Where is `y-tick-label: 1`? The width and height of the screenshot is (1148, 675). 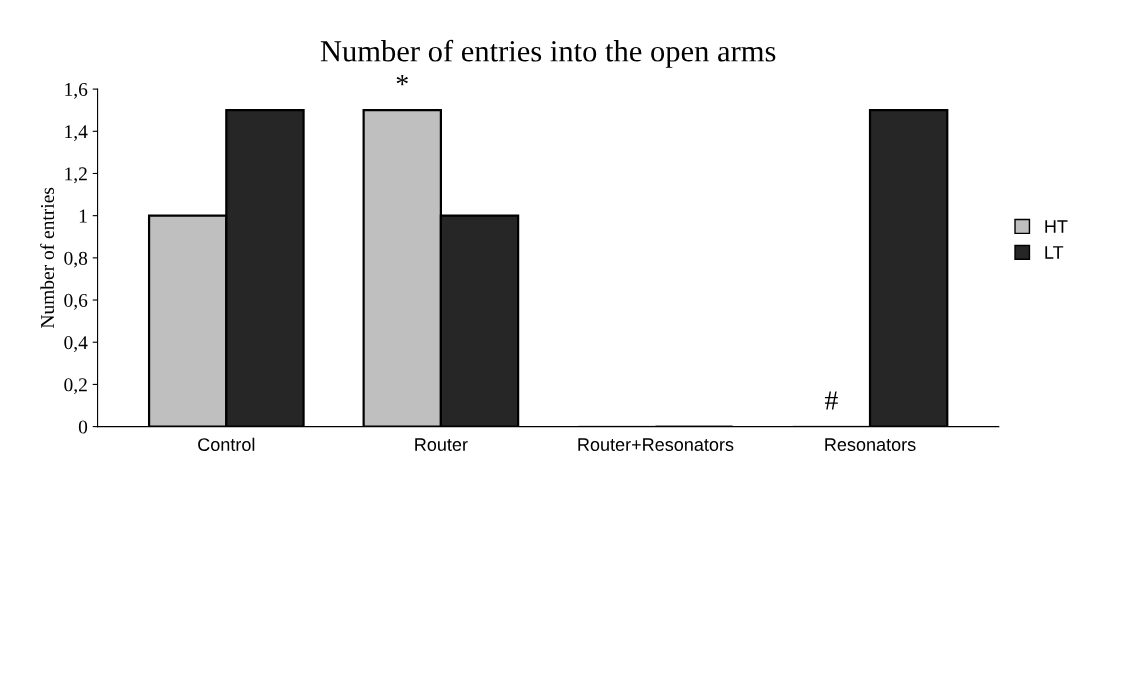
y-tick-label: 1 is located at coordinates (83, 216).